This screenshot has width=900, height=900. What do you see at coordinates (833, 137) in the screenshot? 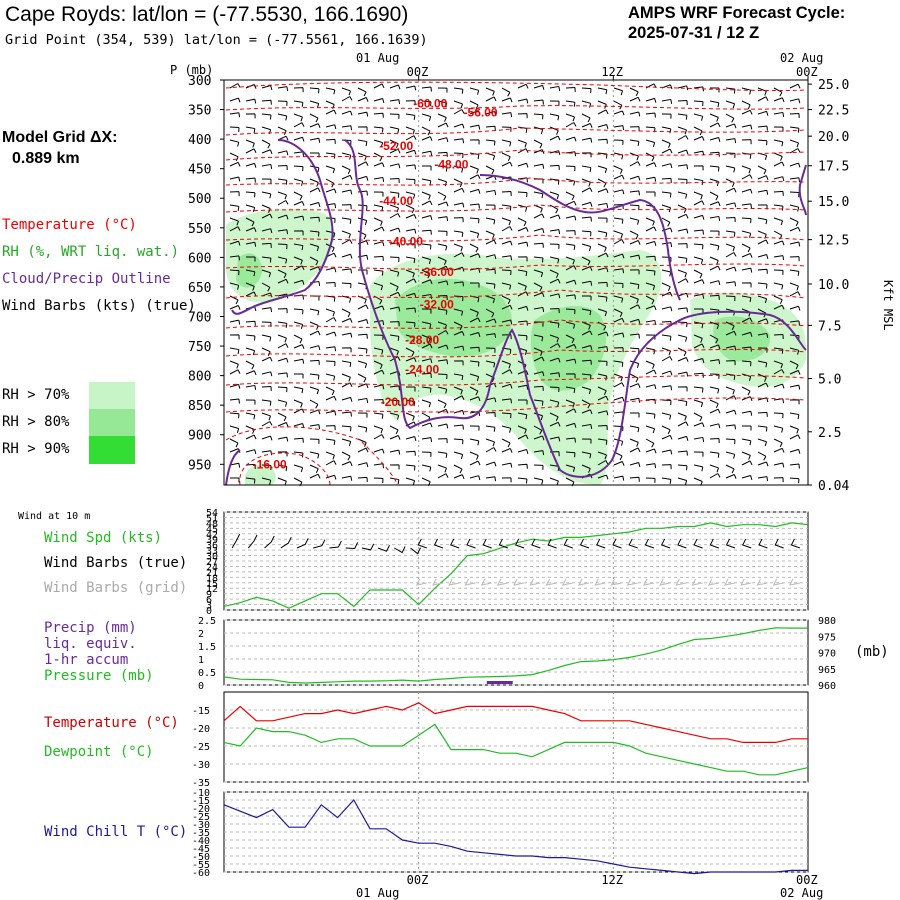
I see `height-tick-label: 20.0` at bounding box center [833, 137].